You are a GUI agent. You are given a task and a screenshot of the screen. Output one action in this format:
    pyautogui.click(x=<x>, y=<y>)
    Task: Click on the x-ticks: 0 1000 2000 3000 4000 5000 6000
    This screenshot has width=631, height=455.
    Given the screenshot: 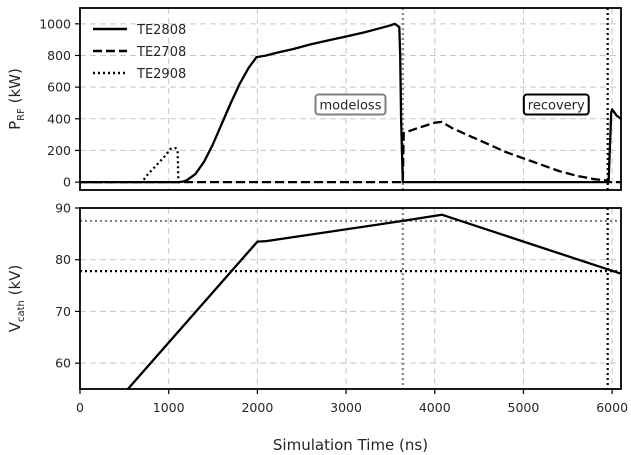 What is the action you would take?
    pyautogui.click(x=352, y=402)
    